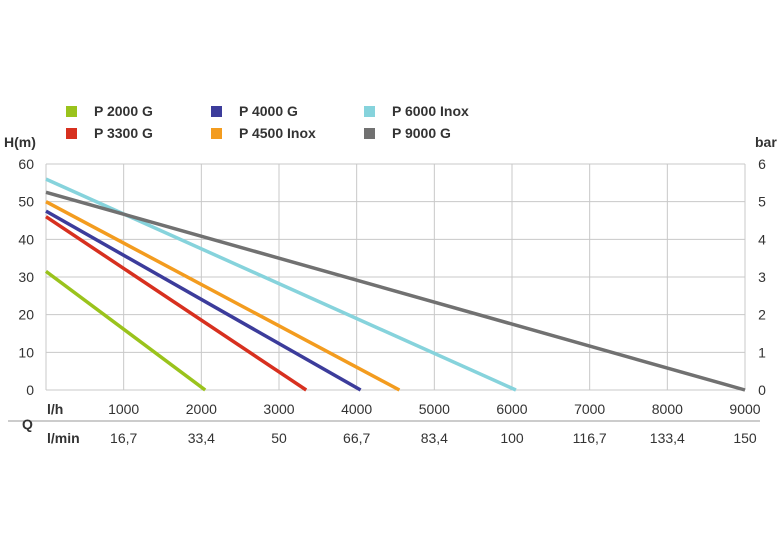 This screenshot has width=780, height=554. Describe the element at coordinates (123, 438) in the screenshot. I see `x-tick-label-lmin: 16,7` at that location.